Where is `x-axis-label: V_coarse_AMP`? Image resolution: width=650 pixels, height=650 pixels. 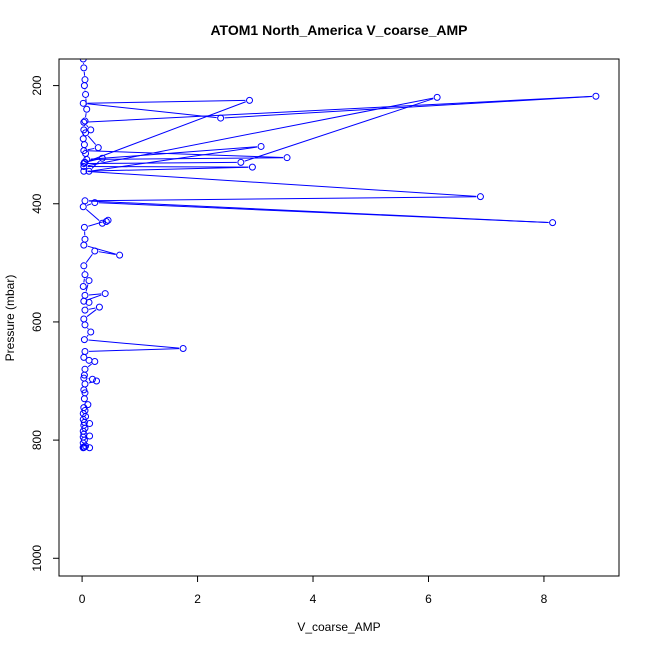
x-axis-label: V_coarse_AMP is located at coordinates (338, 627).